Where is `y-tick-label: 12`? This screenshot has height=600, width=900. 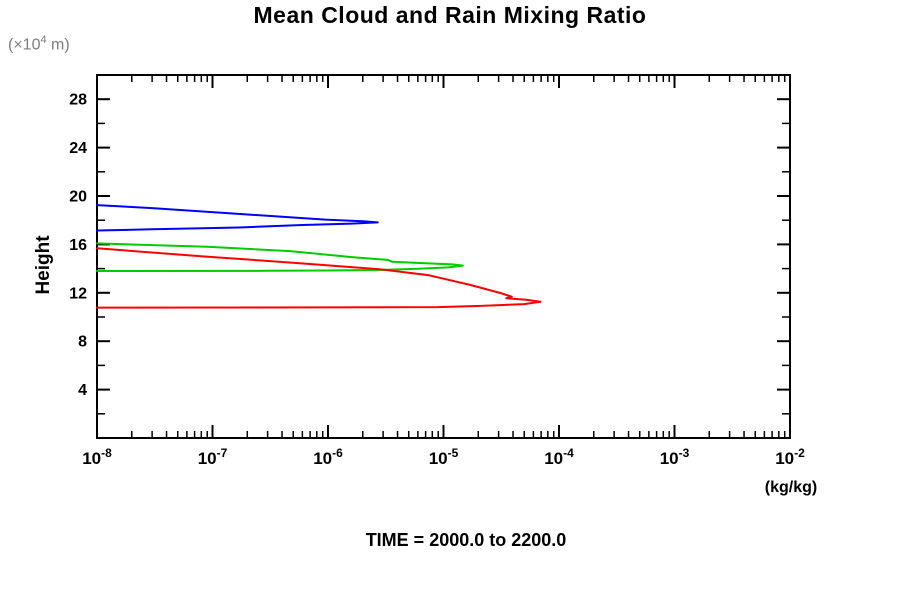
y-tick-label: 12 is located at coordinates (78, 293).